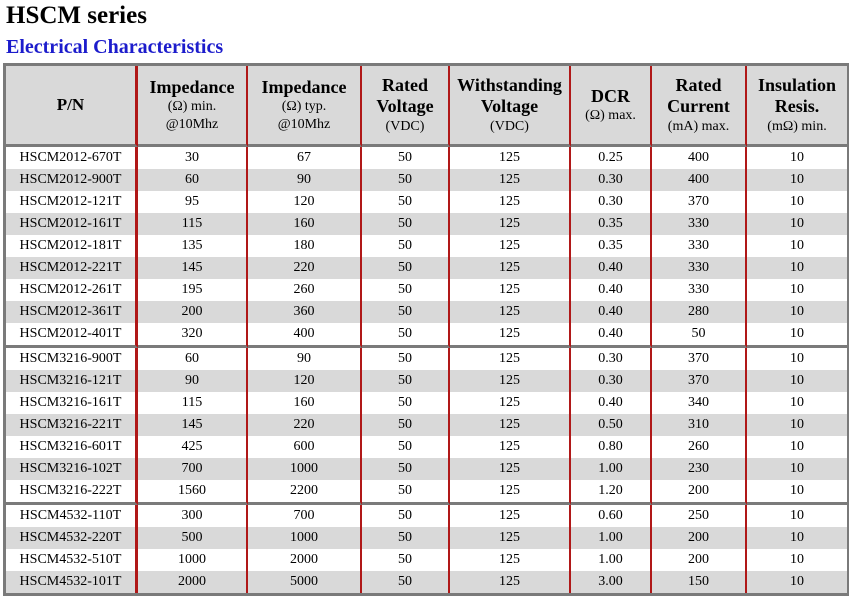 This screenshot has height=596, width=851. What do you see at coordinates (426, 158) in the screenshot?
I see `table-row: HSCM2012-670T 30 67 50 125 0.25 400 10` at bounding box center [426, 158].